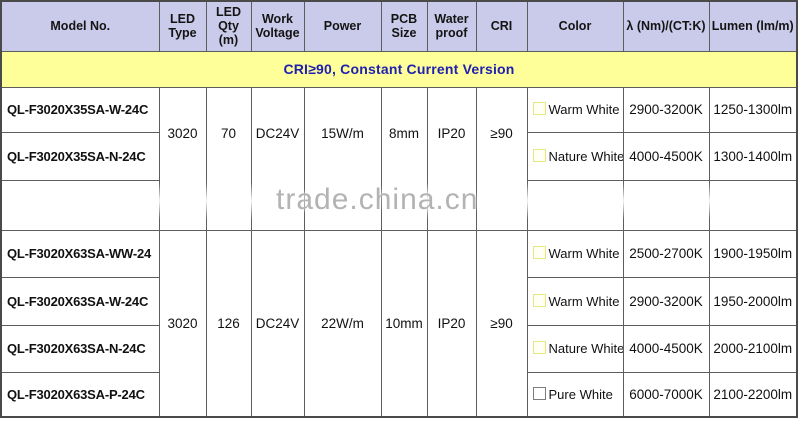  What do you see at coordinates (666, 394) in the screenshot?
I see `wavelength-cell: 6000-7000K` at bounding box center [666, 394].